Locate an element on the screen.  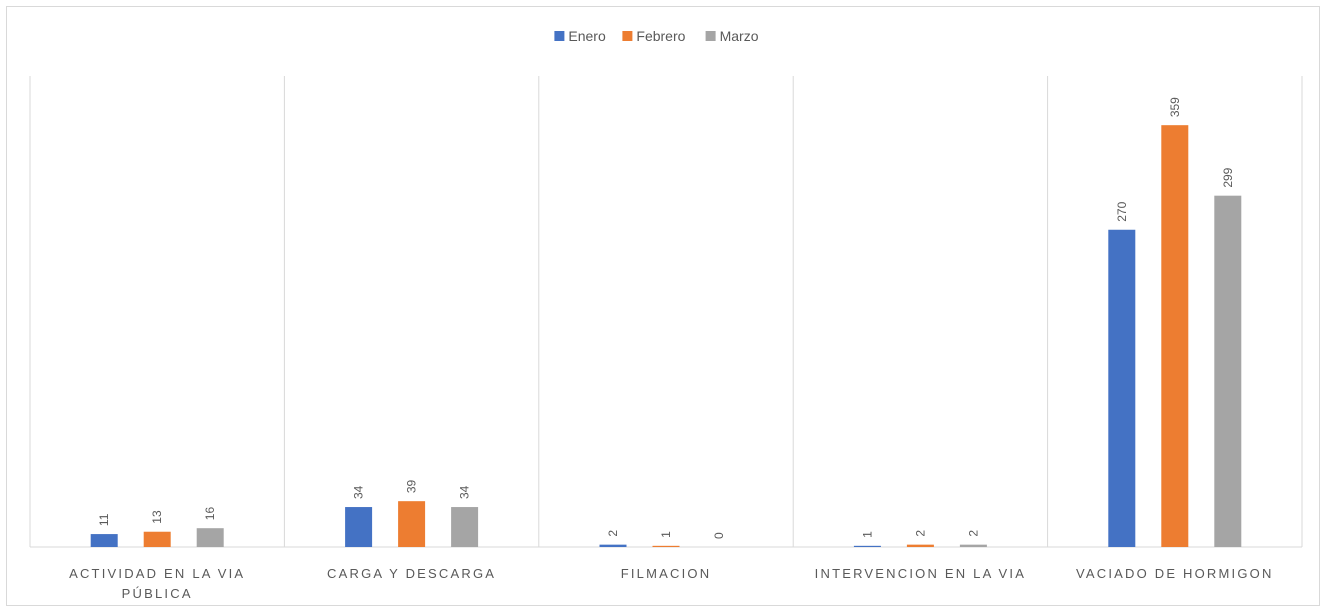
legend-swatch-febrero is located at coordinates (627, 36).